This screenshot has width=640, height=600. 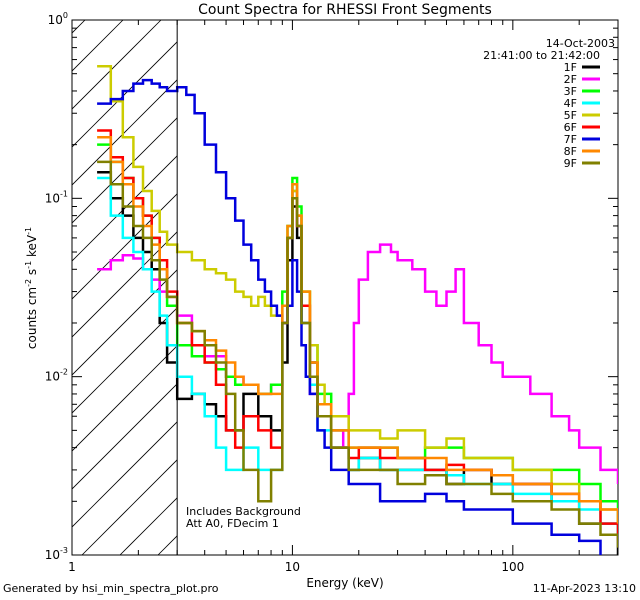 I want to click on legend-label-1F: 1F, so click(x=570, y=67).